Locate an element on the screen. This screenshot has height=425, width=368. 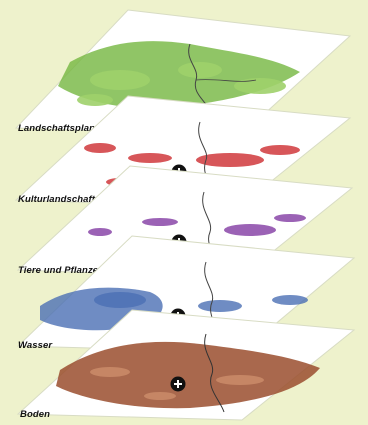
layer-label-boden: Boden is located at coordinates (35, 414).